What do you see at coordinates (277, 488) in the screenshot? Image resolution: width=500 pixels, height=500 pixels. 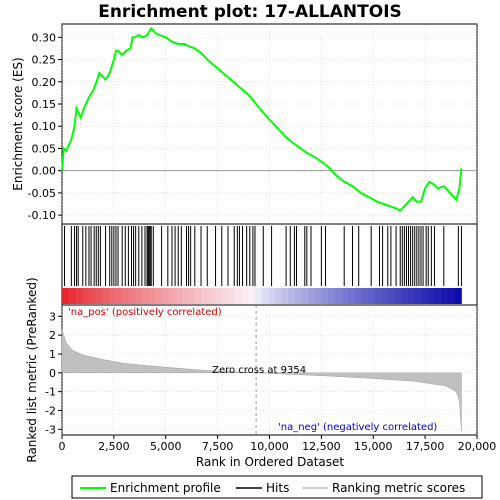 I see `legend-hits-label: Hits` at bounding box center [277, 488].